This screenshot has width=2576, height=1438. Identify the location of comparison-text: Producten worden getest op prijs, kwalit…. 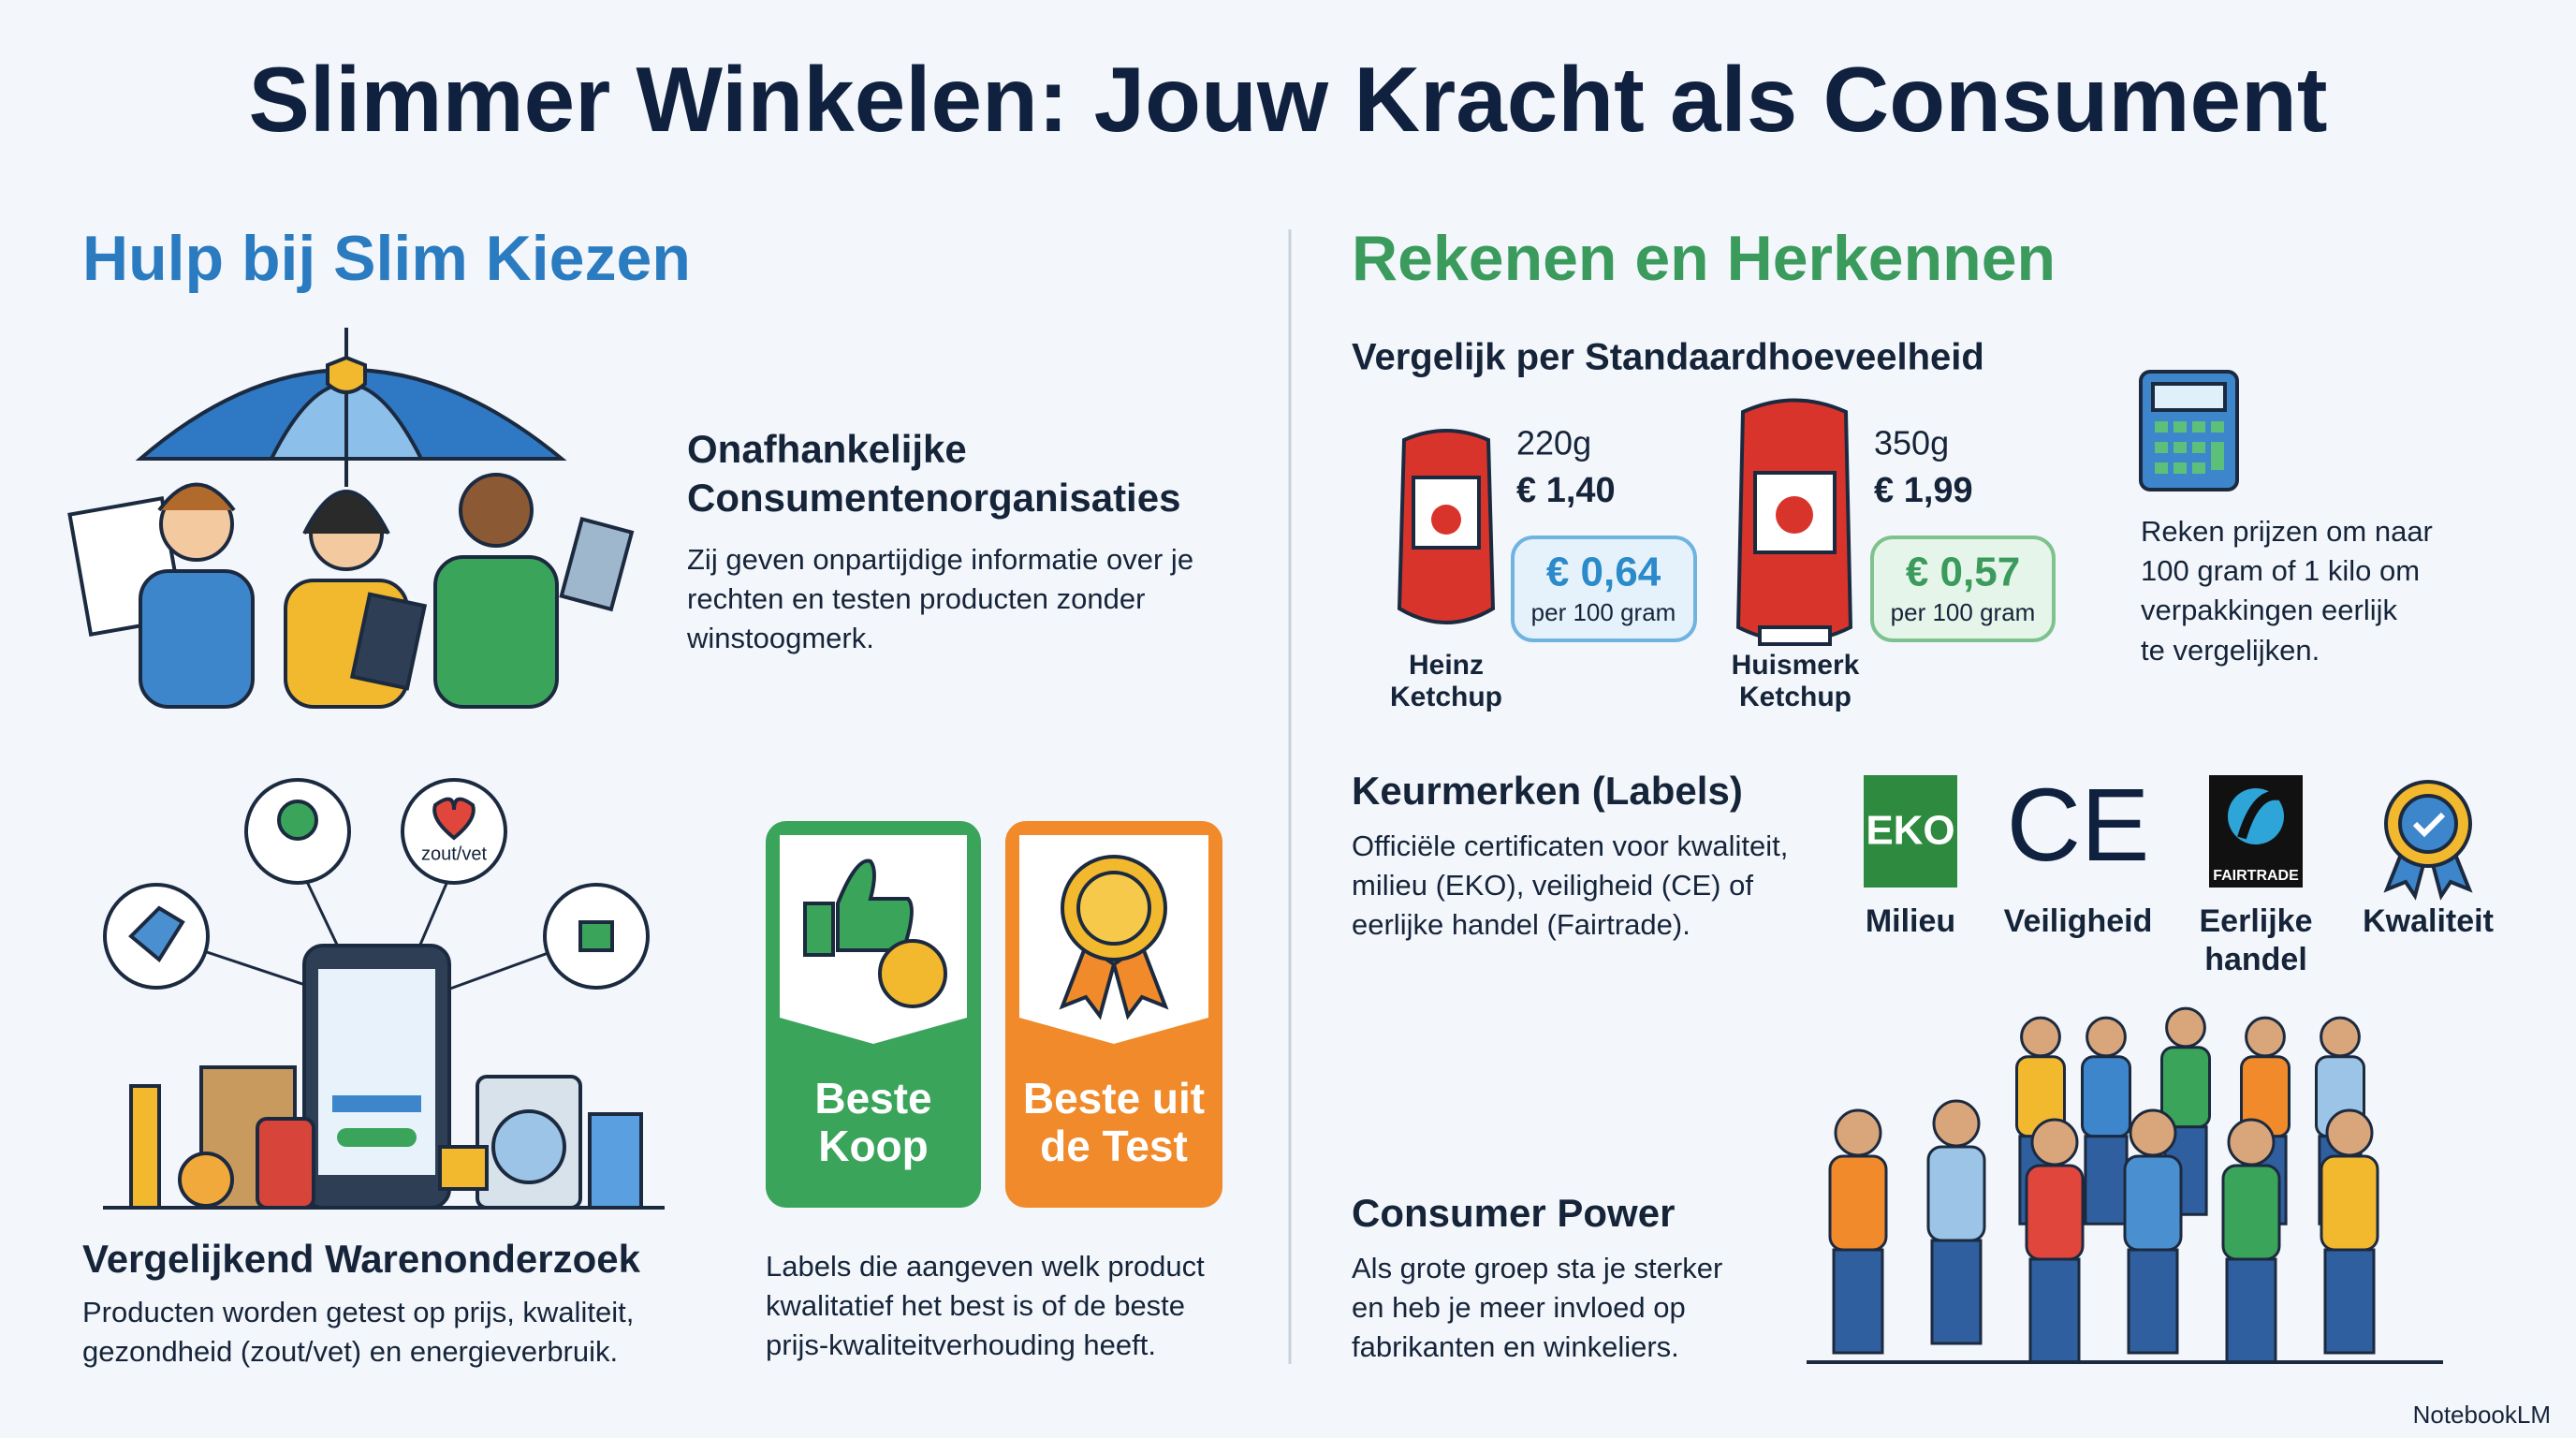
(358, 1312).